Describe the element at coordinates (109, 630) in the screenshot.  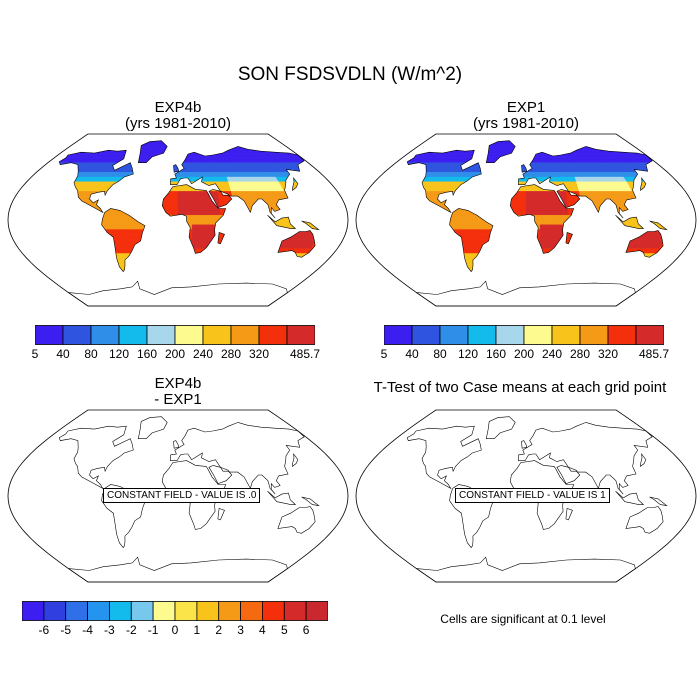
I see `colorbar-tick-label: -3` at that location.